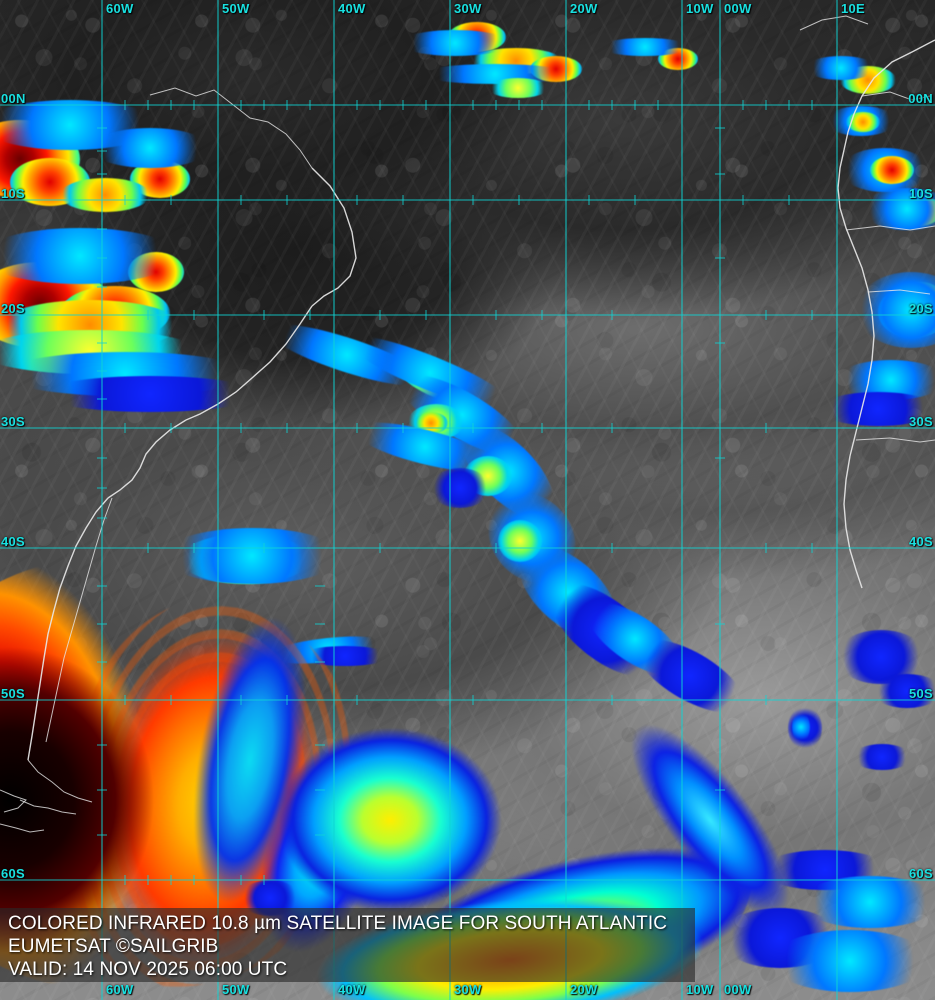  I want to click on lon-label-top: 30W, so click(468, 8).